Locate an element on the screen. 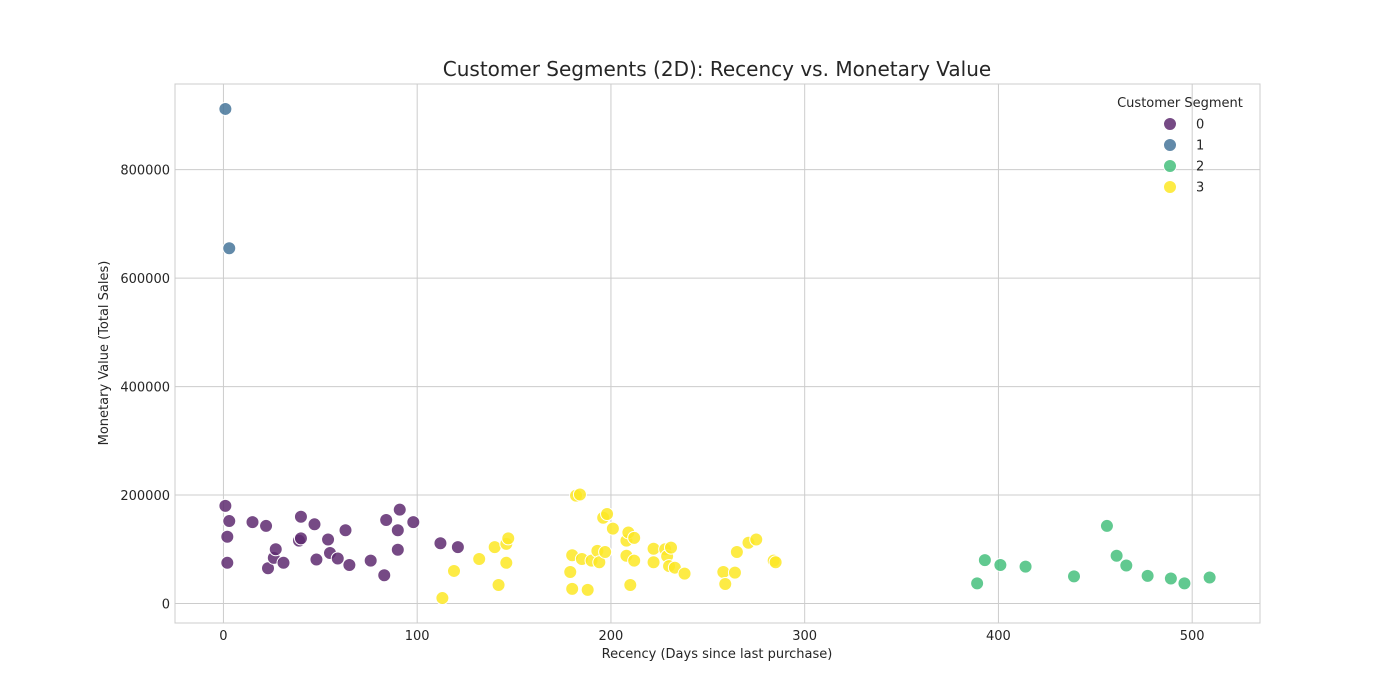 The image size is (1400, 700). x-tick-label: 400 is located at coordinates (998, 636).